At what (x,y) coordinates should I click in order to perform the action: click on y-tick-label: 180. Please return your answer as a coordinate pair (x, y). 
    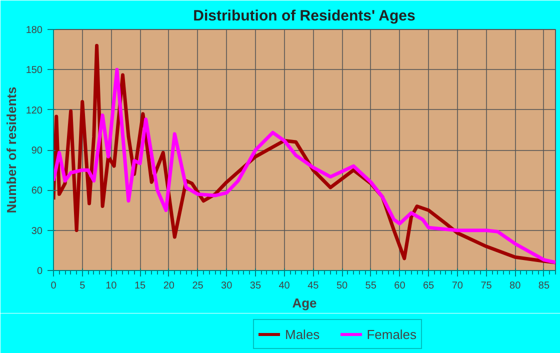
    Looking at the image, I should click on (34, 30).